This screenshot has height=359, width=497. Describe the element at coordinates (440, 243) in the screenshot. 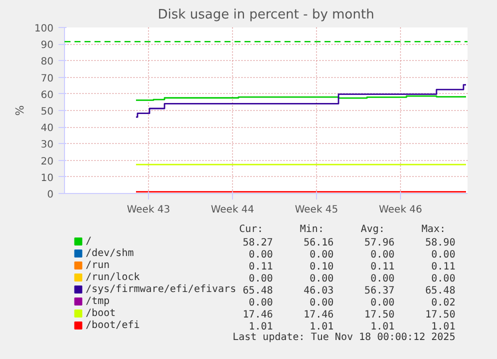

I see `text: 58.90` at that location.